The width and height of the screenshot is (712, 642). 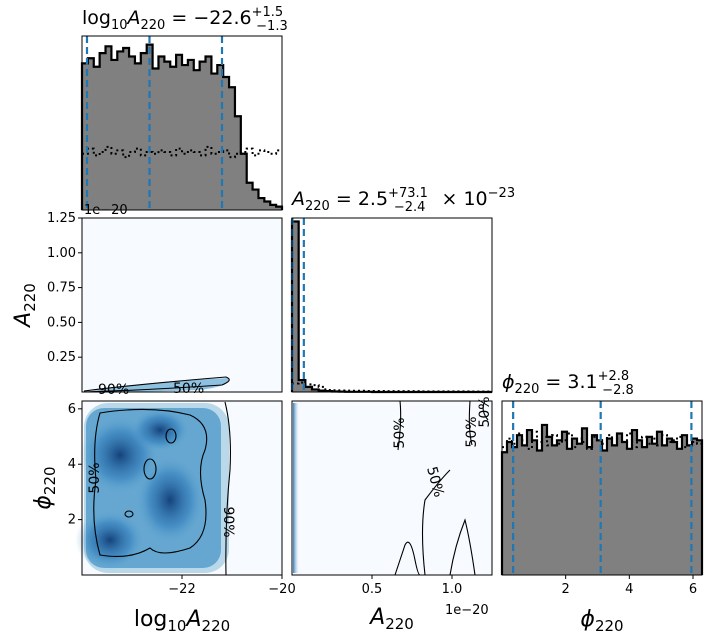 What do you see at coordinates (61, 218) in the screenshot?
I see `A-ytick-label-4: 1.25` at bounding box center [61, 218].